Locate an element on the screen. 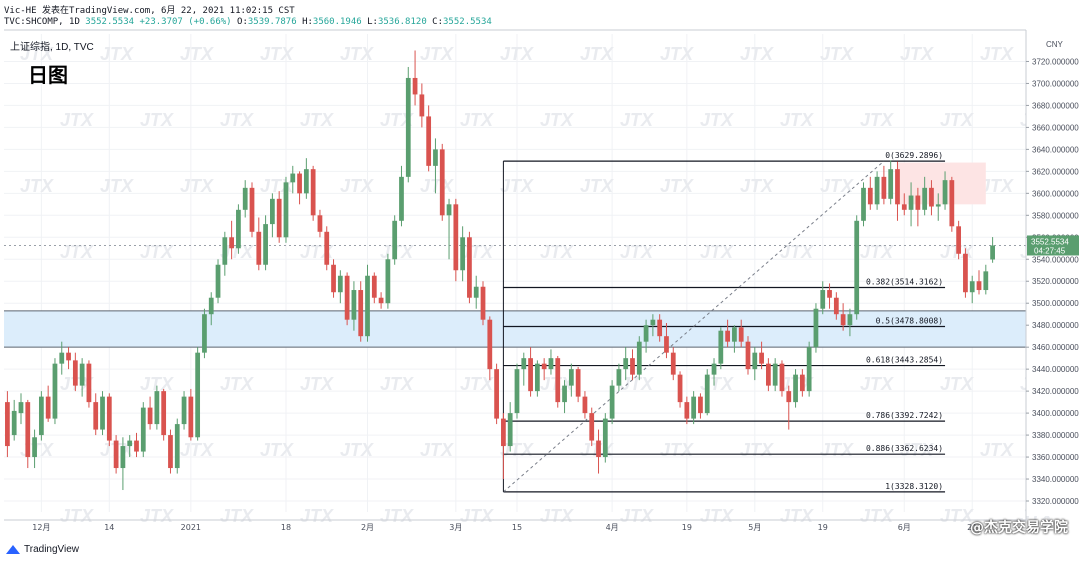 The image size is (1080, 565). price-tick-label: 3660.000000 is located at coordinates (1055, 127).